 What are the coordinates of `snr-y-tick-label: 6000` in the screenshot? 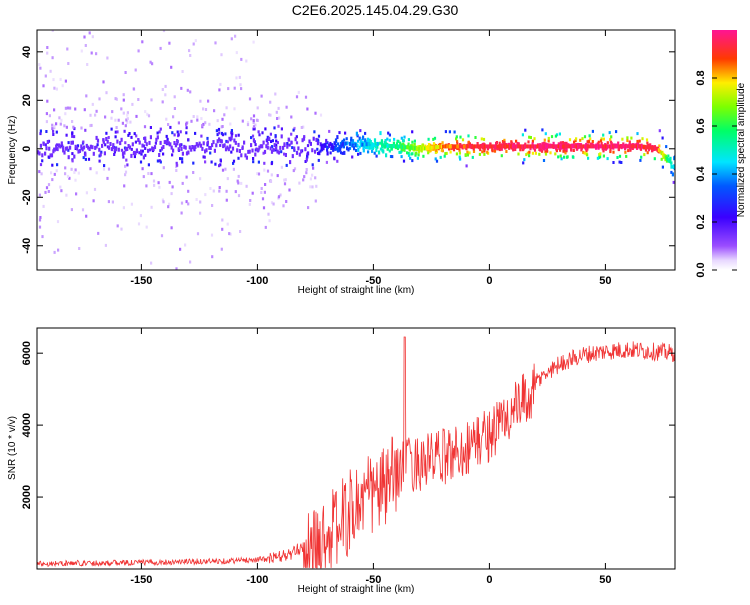 It's located at (27, 353).